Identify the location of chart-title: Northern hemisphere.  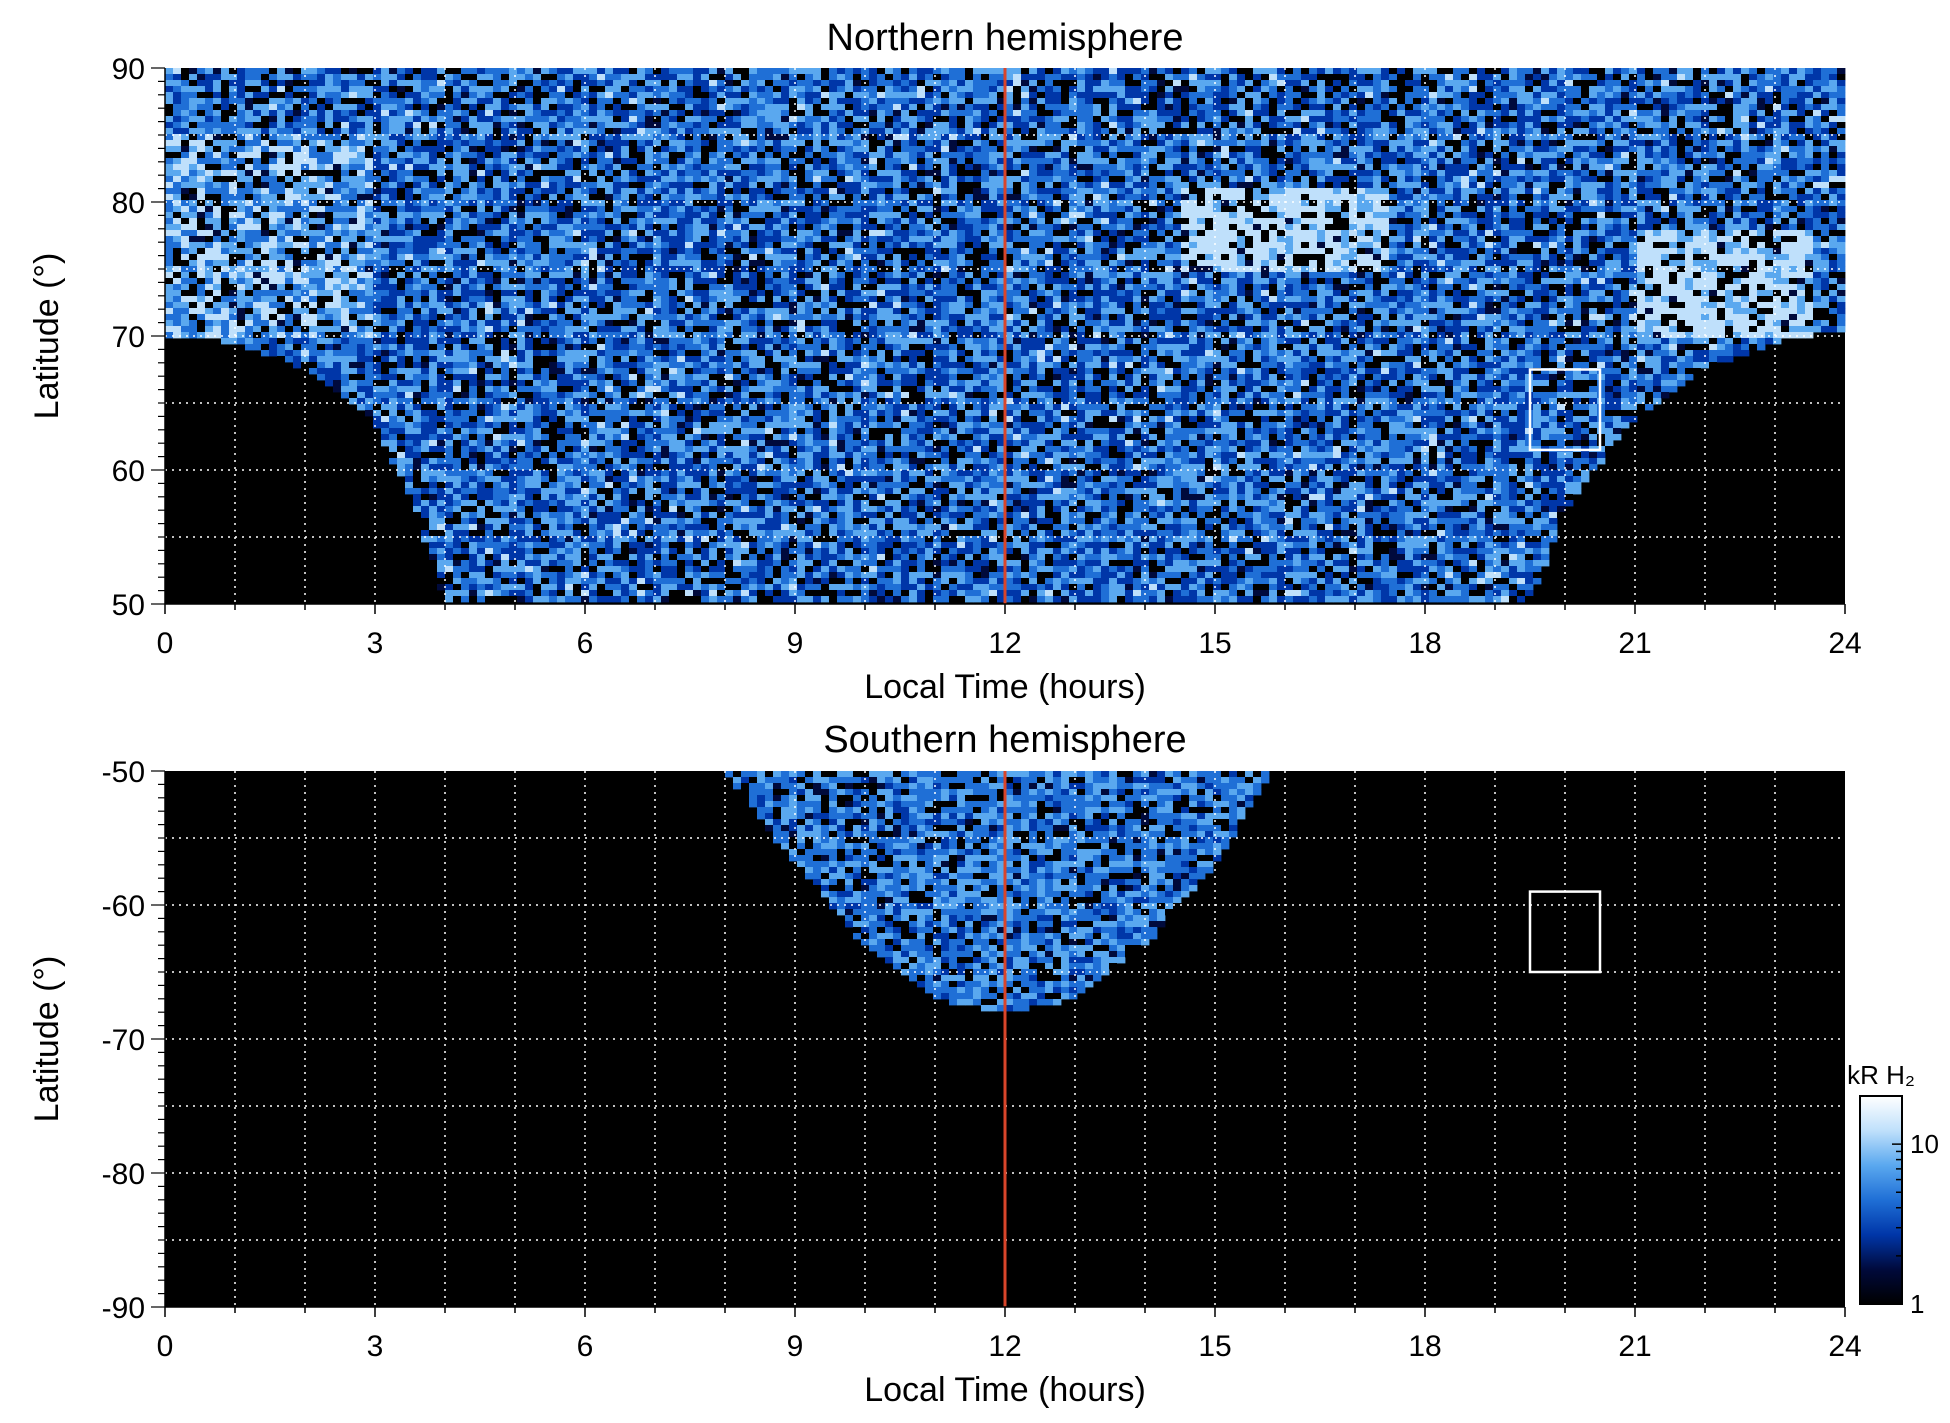
(1005, 38).